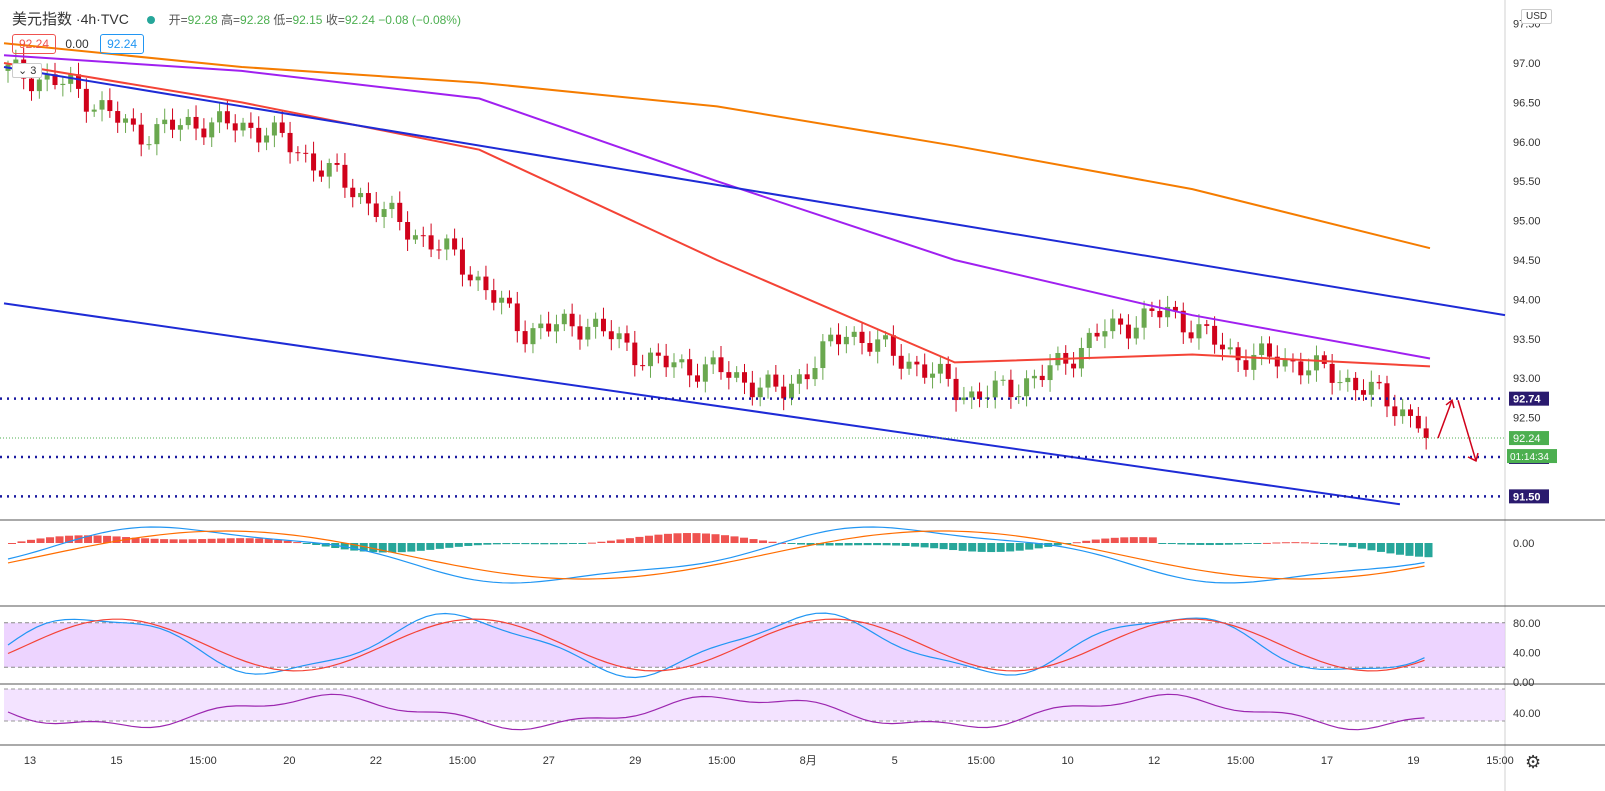  Describe the element at coordinates (102, 19) in the screenshot. I see `interval-label: ·4h·TVC` at that location.